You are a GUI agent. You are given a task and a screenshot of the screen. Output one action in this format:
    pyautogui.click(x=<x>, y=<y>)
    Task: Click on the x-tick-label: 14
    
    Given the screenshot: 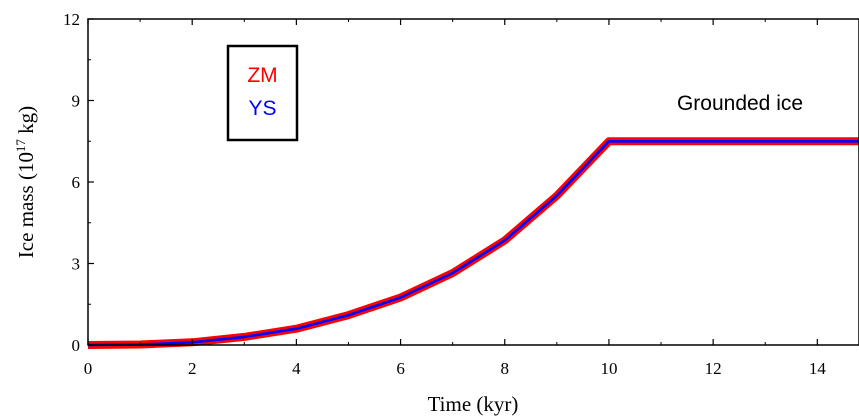 What is the action you would take?
    pyautogui.click(x=818, y=368)
    